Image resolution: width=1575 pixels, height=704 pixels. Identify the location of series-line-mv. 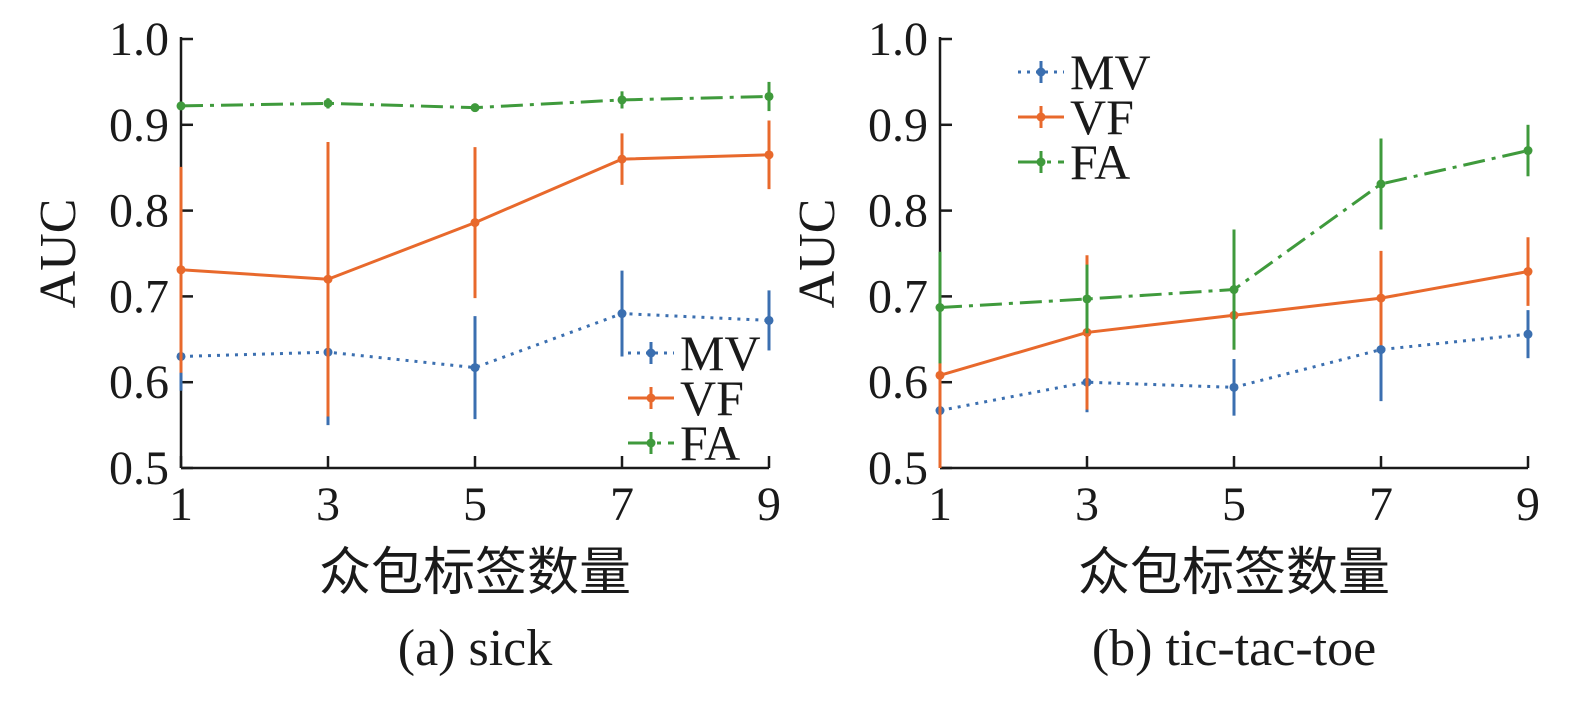
(1234, 372).